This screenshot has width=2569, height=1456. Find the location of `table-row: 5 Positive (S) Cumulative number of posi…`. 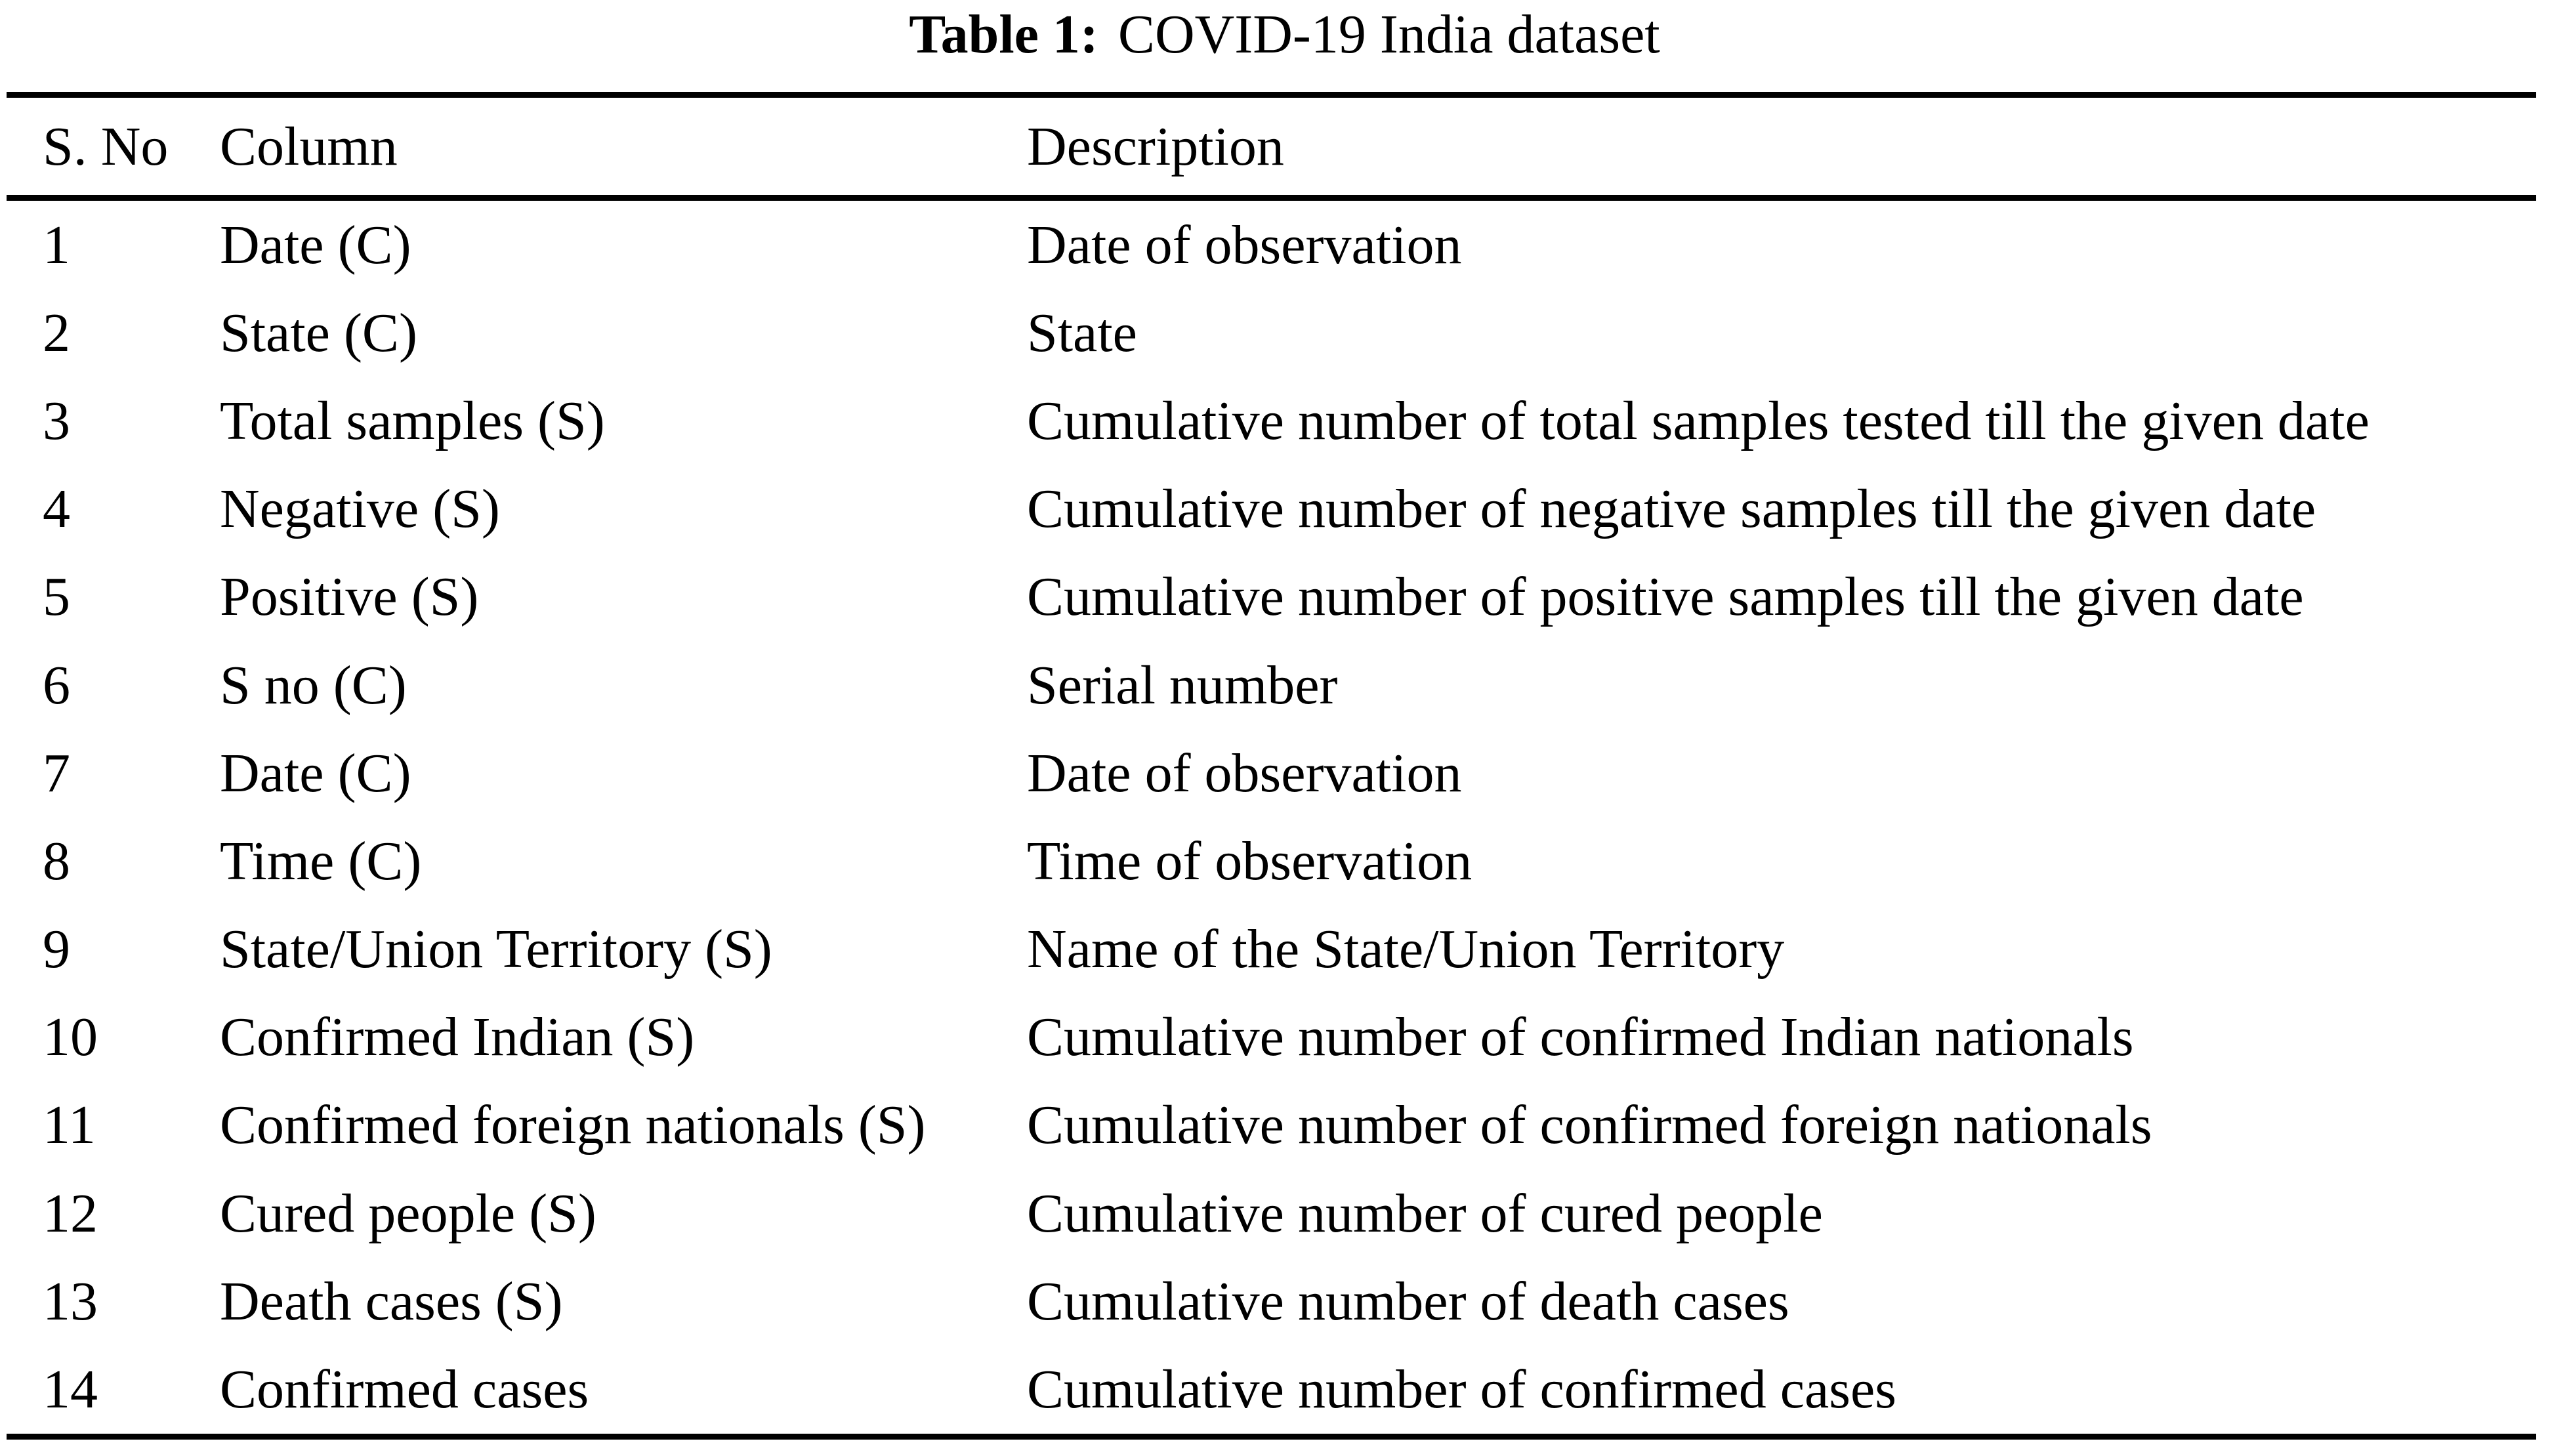

table-row: 5 Positive (S) Cumulative number of posi… is located at coordinates (1284, 597).